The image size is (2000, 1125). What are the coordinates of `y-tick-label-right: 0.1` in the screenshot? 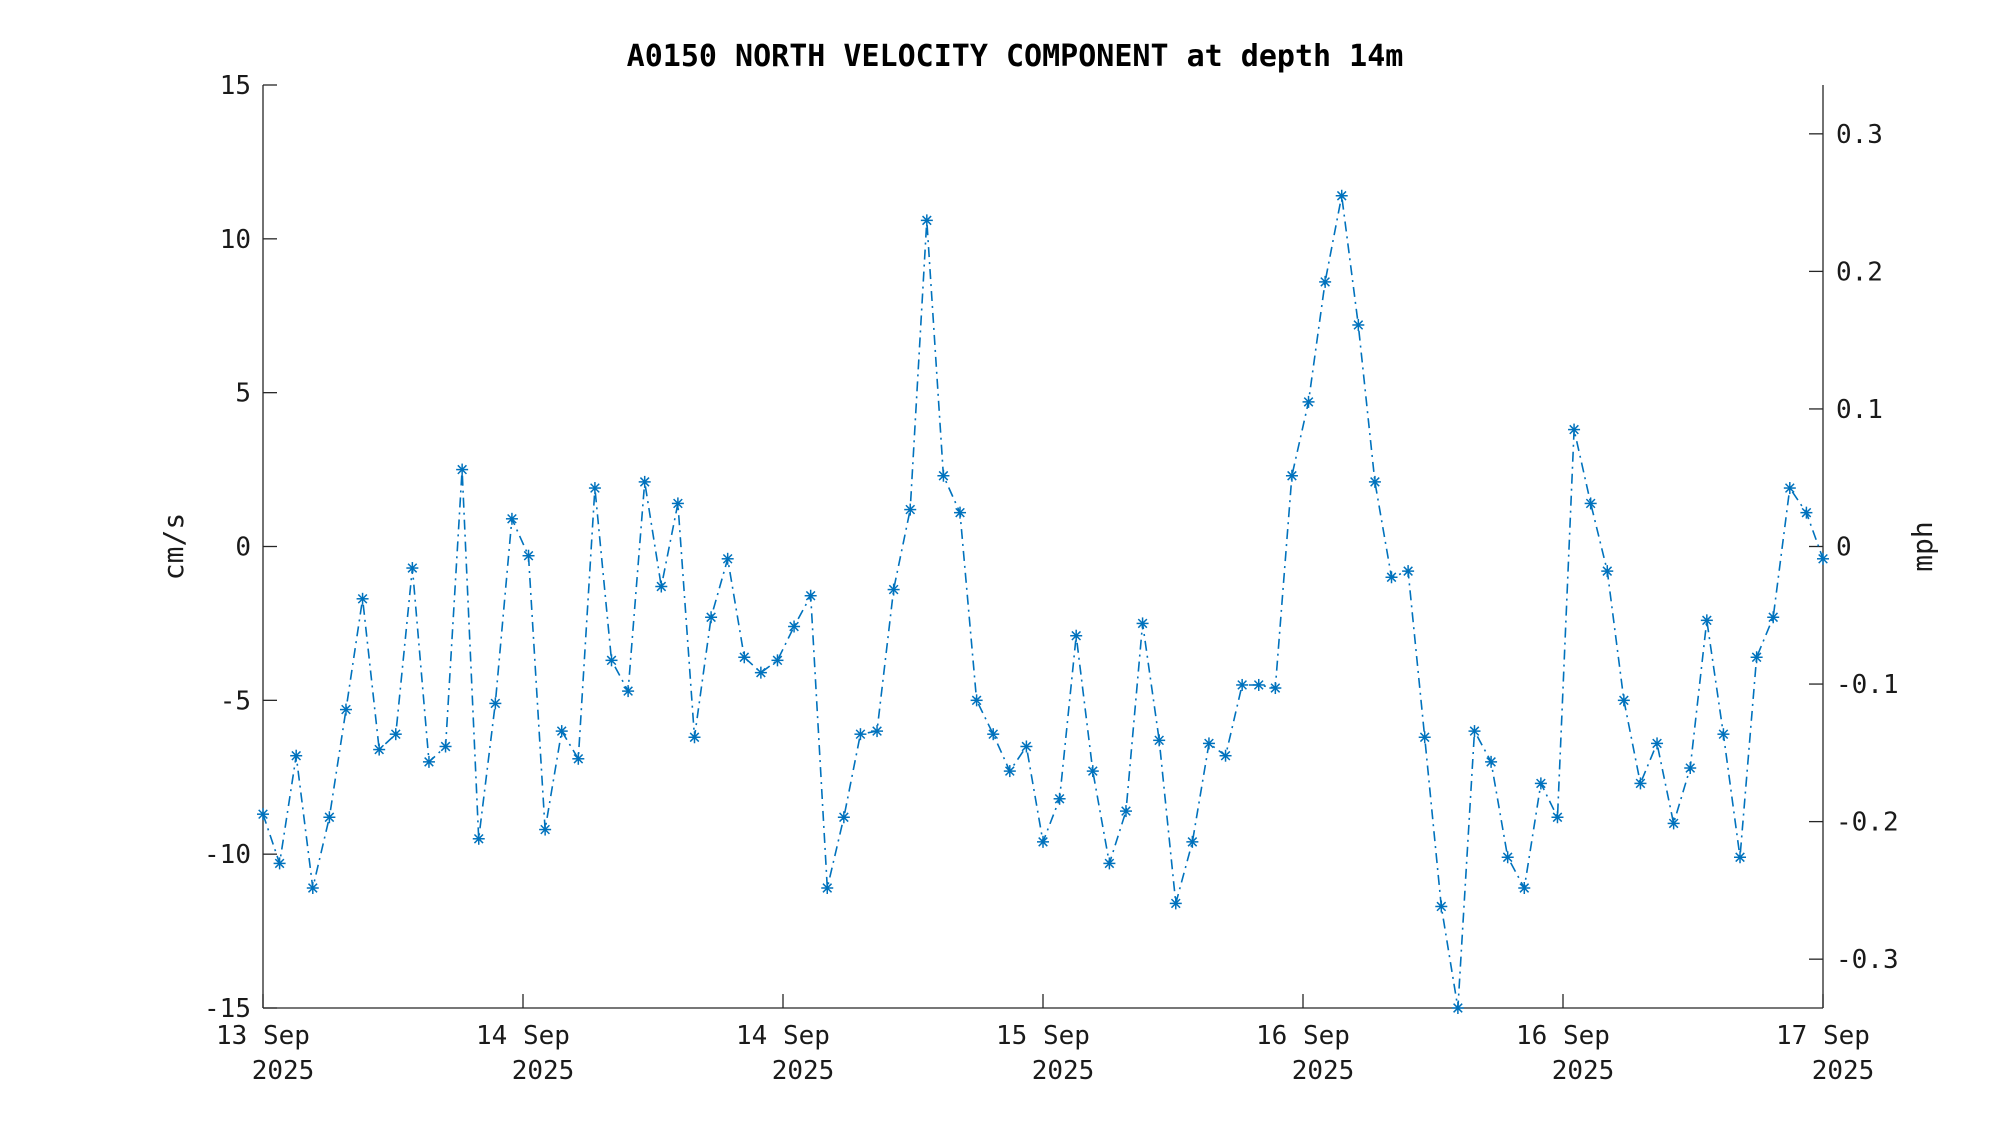 It's located at (1859, 410).